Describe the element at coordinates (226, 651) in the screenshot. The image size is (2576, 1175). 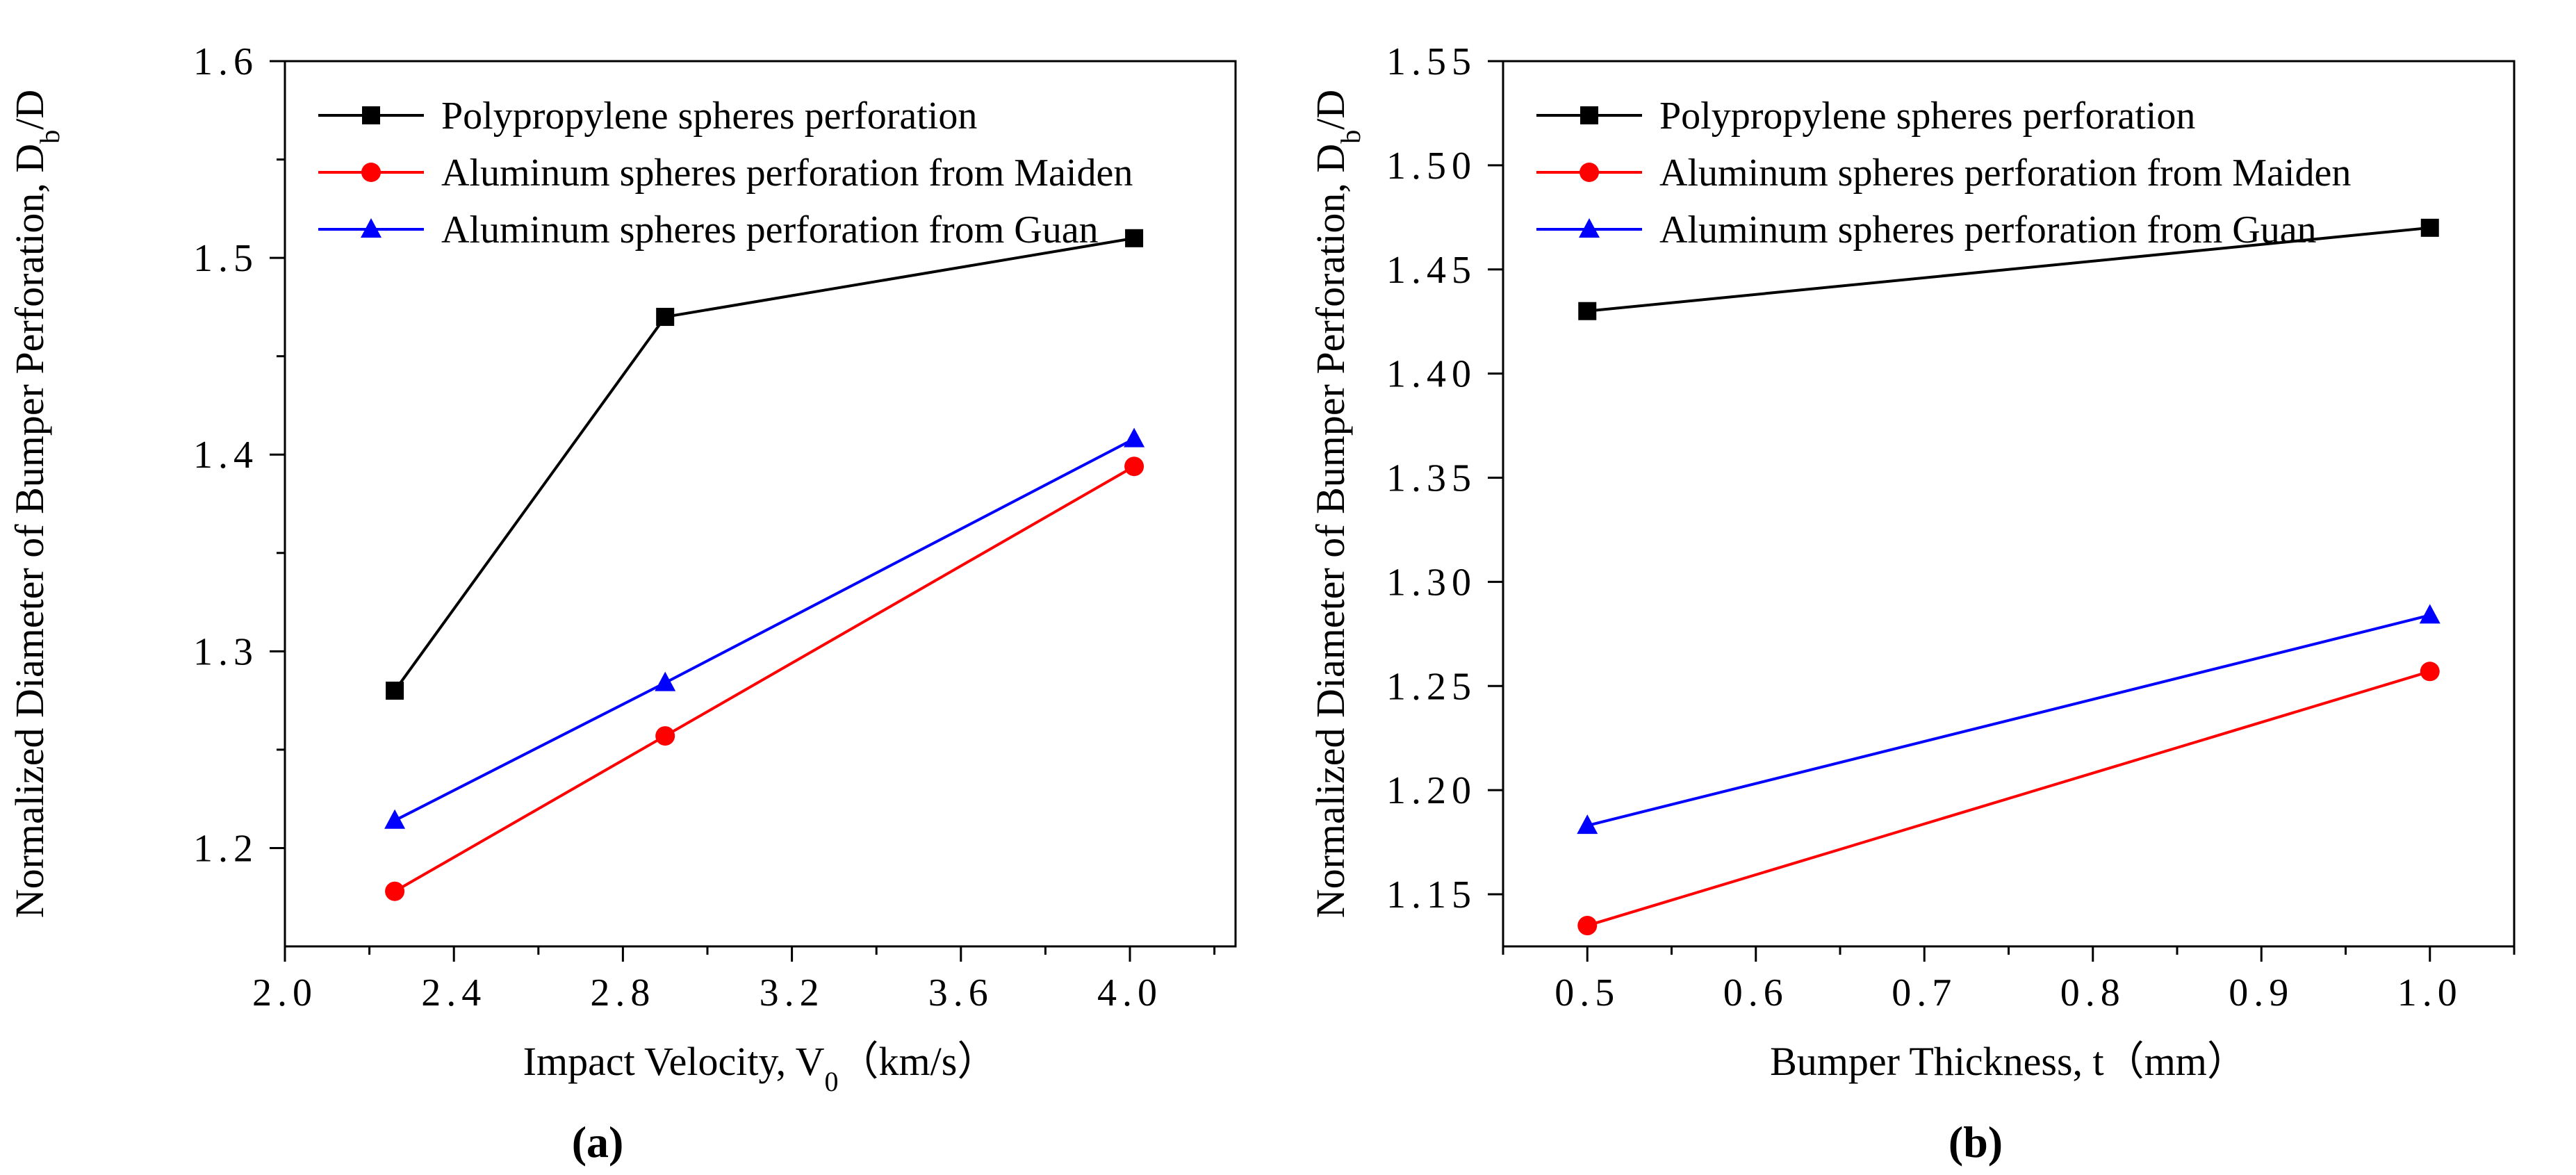
I see `y-tick-label: 1.3` at that location.